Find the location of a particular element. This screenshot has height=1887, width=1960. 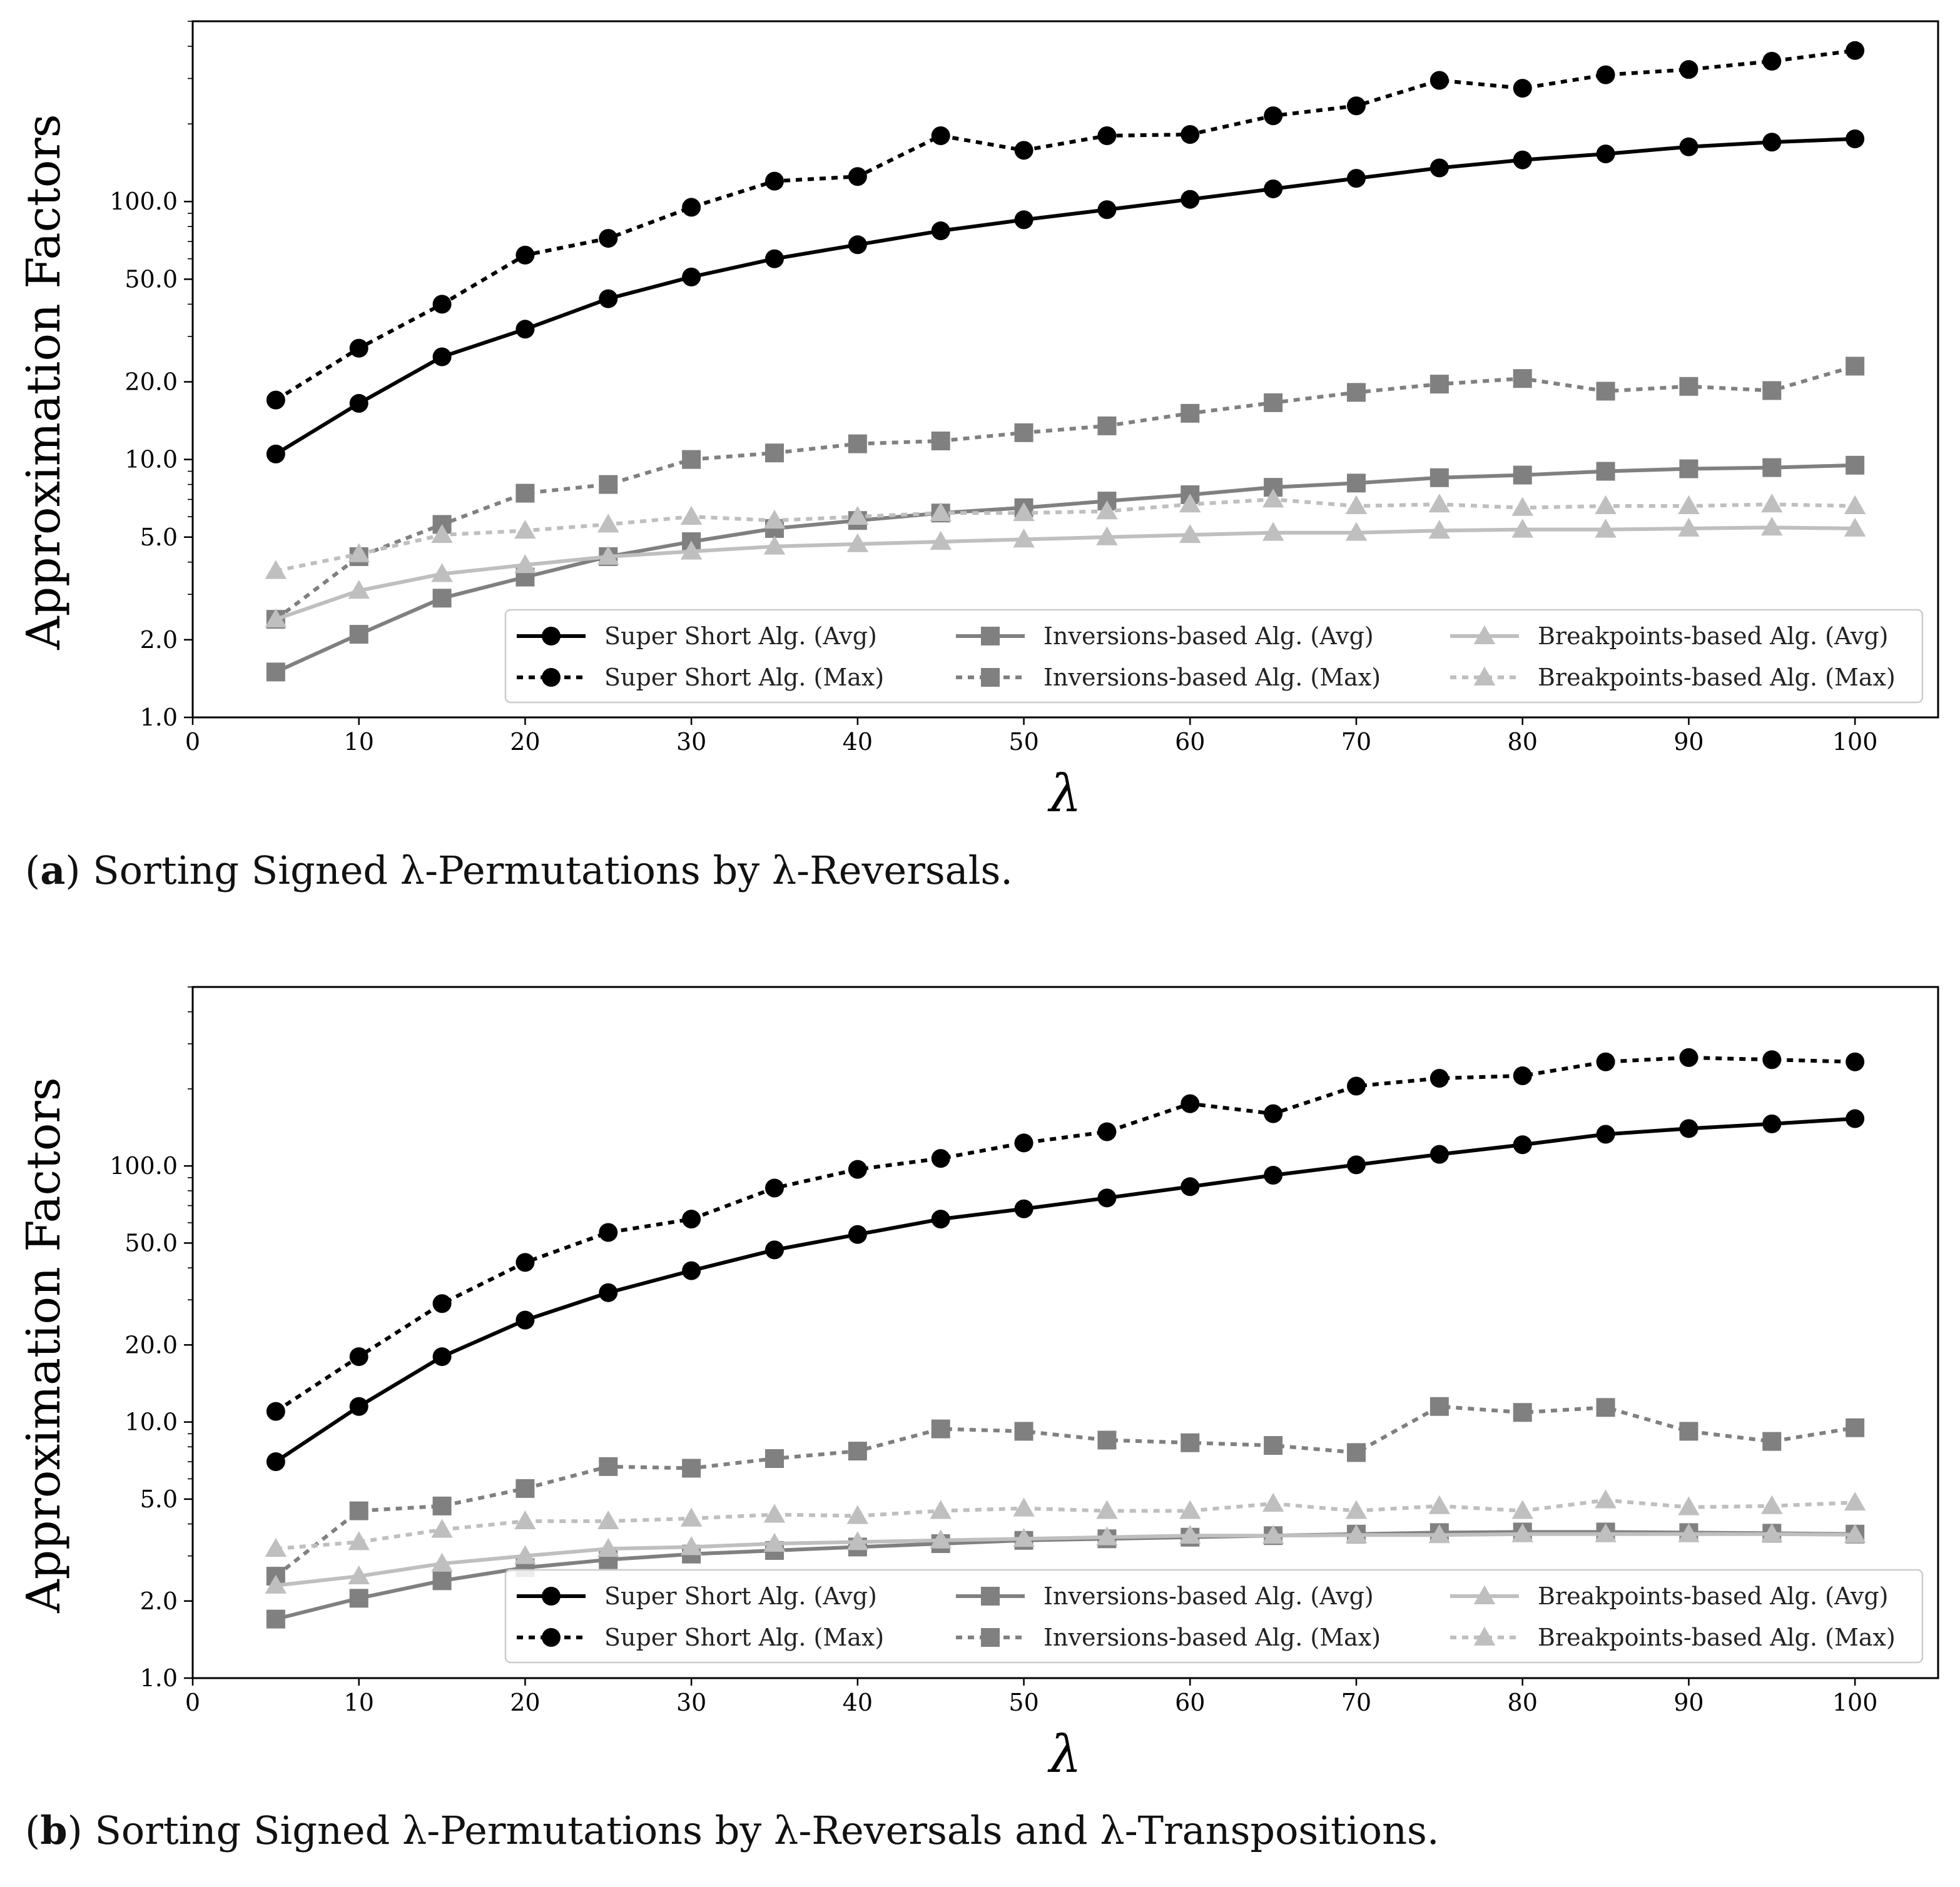

x-tick-label: 80 is located at coordinates (1523, 1702).